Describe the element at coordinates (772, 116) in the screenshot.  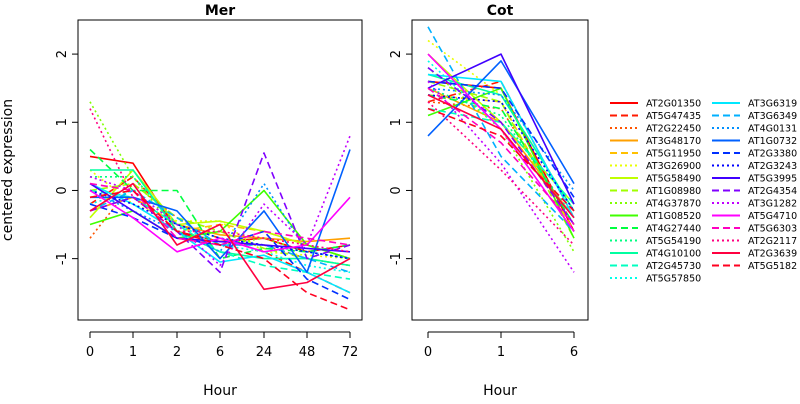
I see `legend-label: AT3G6349` at that location.